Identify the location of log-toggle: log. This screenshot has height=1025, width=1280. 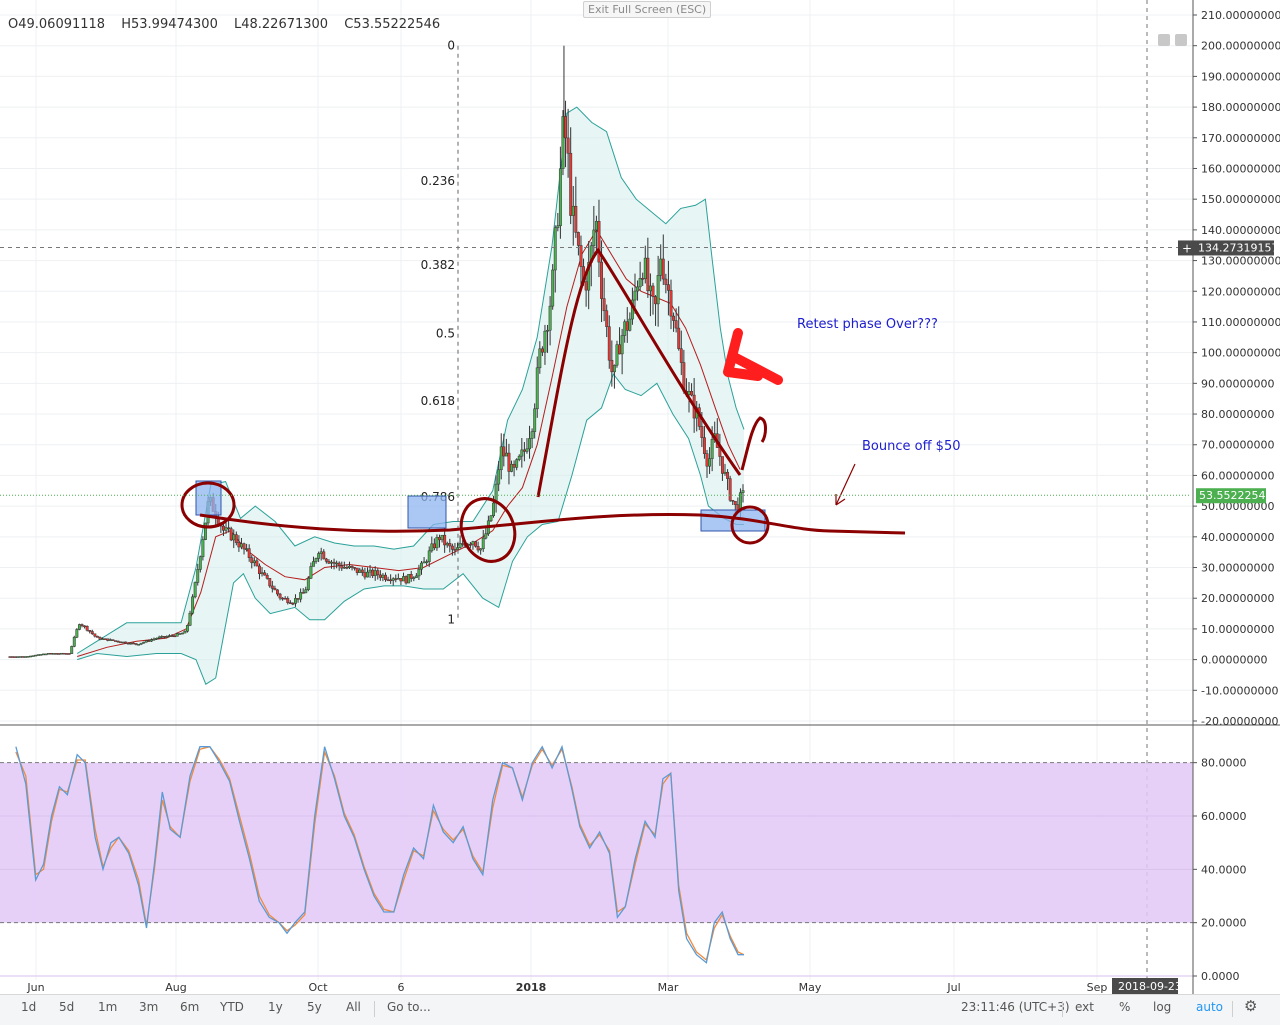
(1162, 1007).